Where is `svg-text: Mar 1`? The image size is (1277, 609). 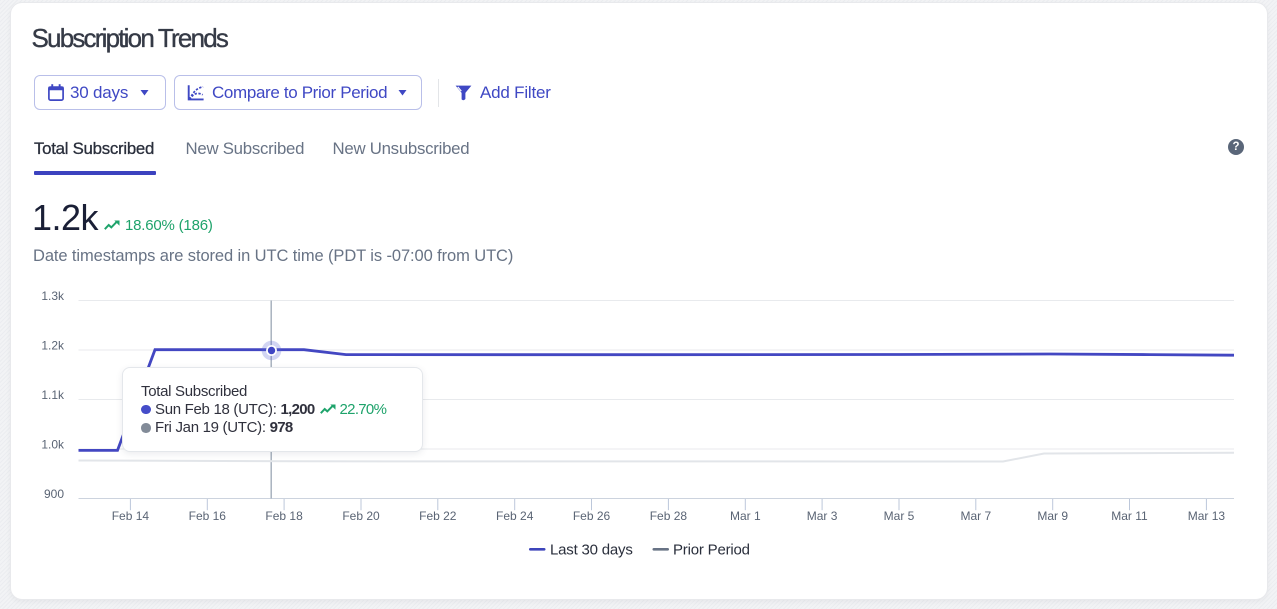
svg-text: Mar 1 is located at coordinates (745, 516).